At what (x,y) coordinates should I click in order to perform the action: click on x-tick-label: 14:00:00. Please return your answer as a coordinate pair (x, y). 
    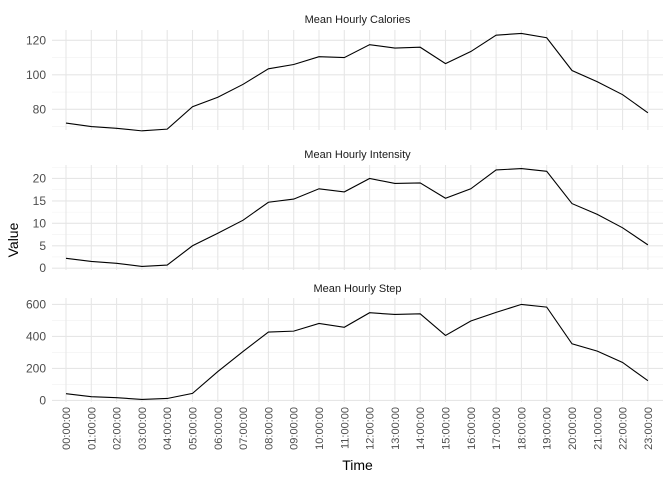
    Looking at the image, I should click on (421, 428).